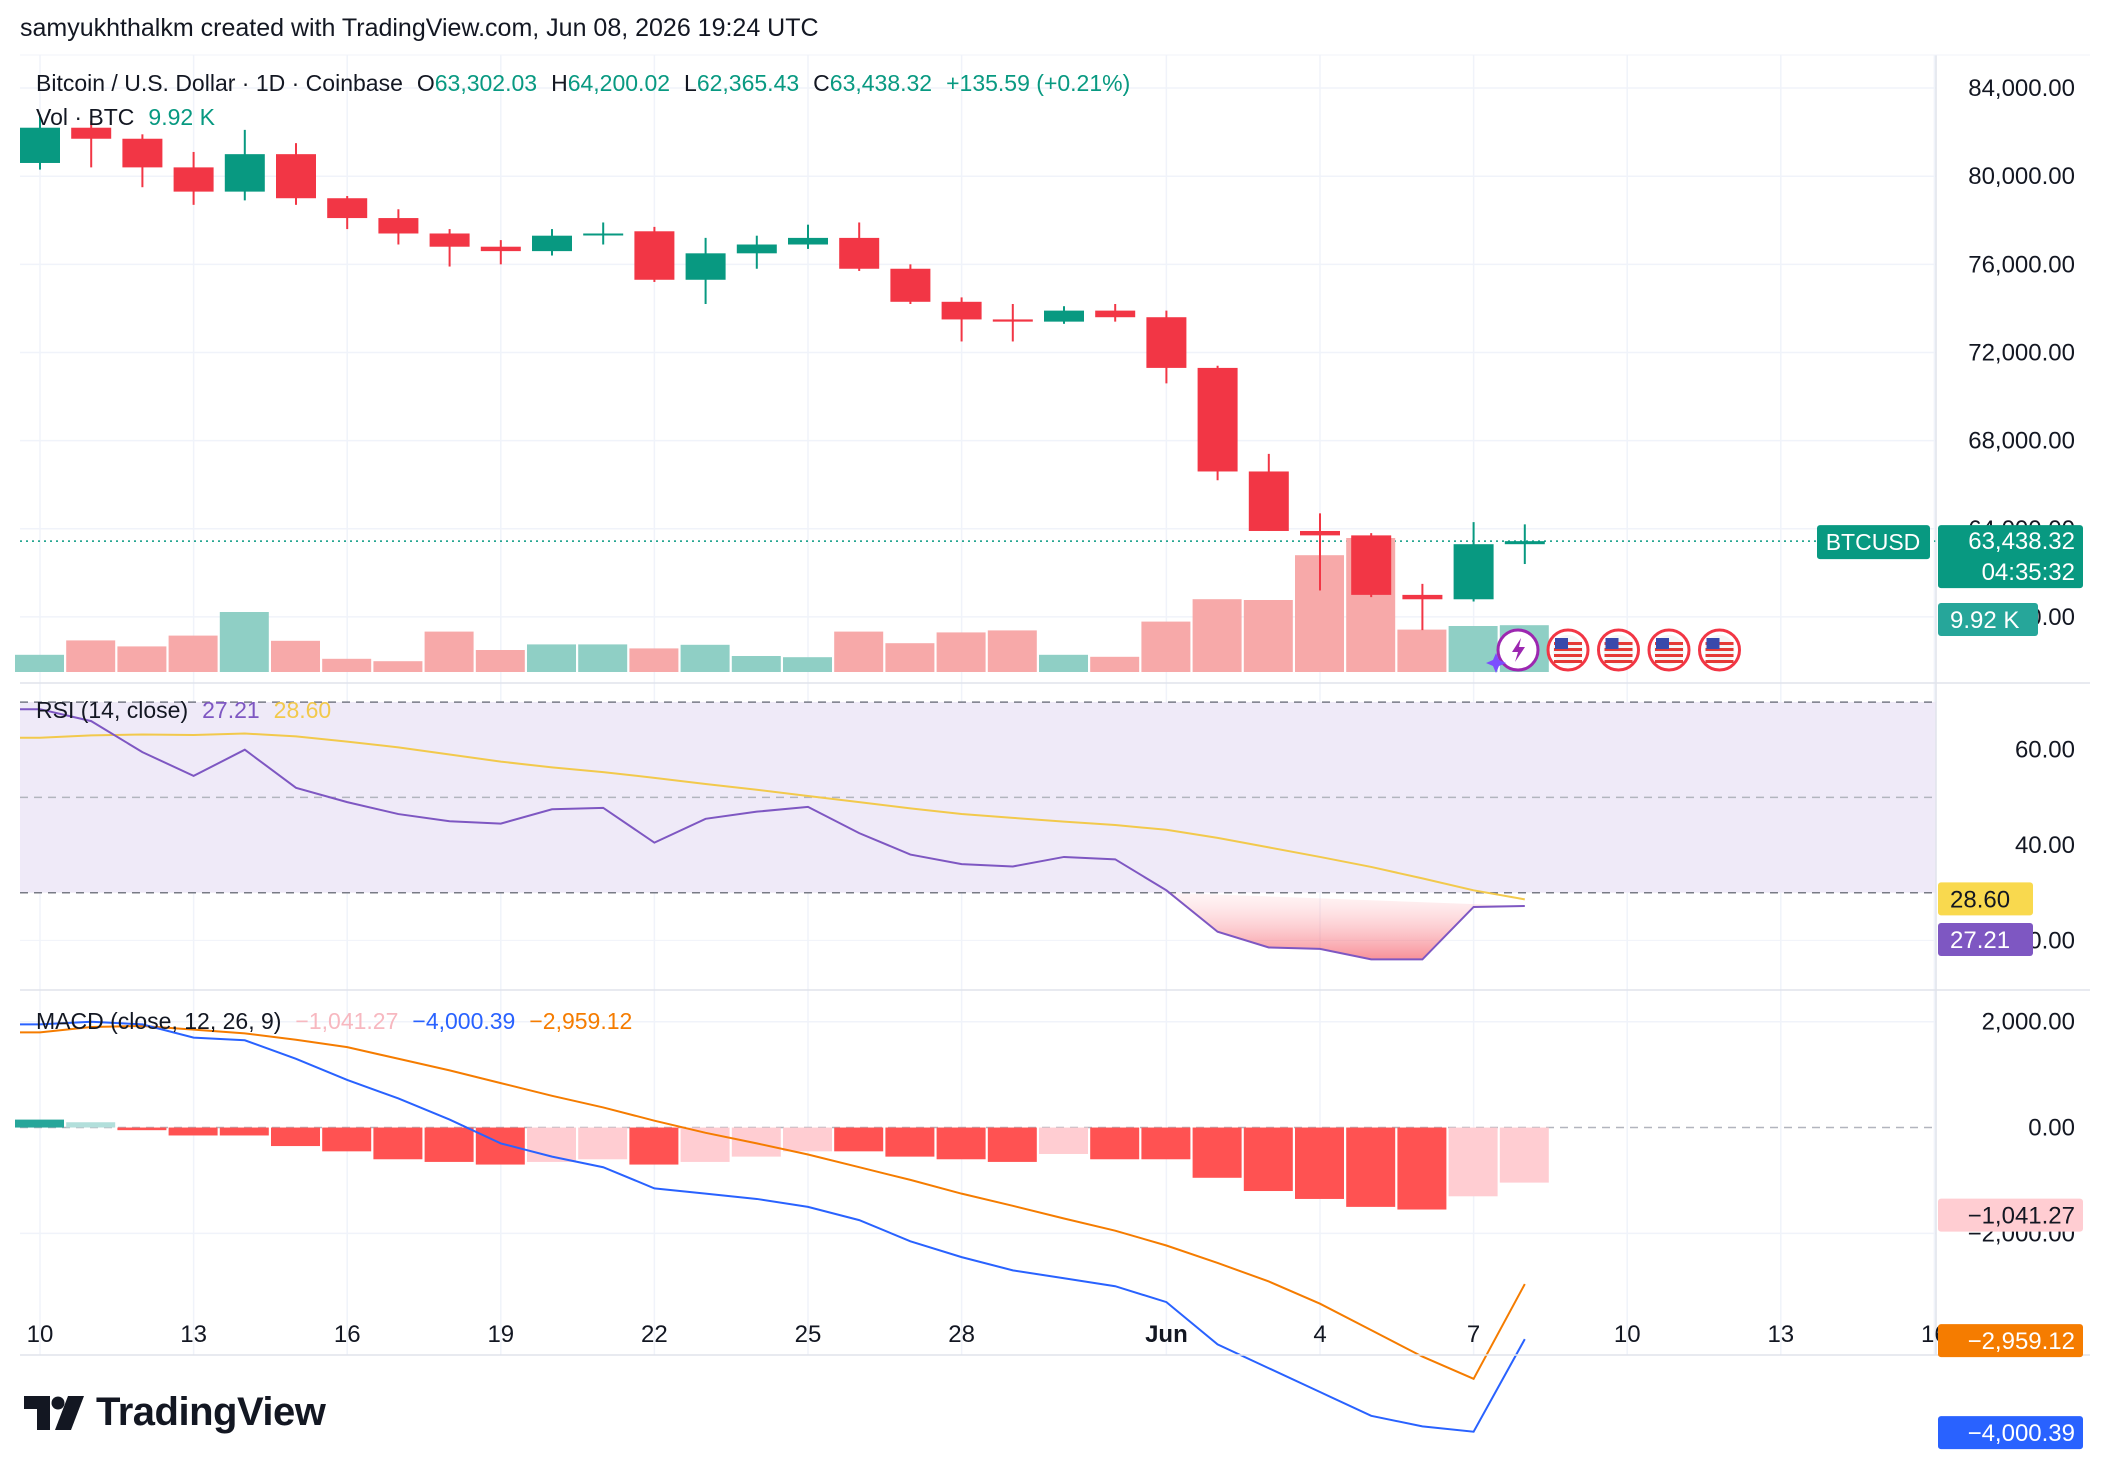 This screenshot has height=1474, width=2108. What do you see at coordinates (2051, 1128) in the screenshot?
I see `macd-tick-label: 0.00` at bounding box center [2051, 1128].